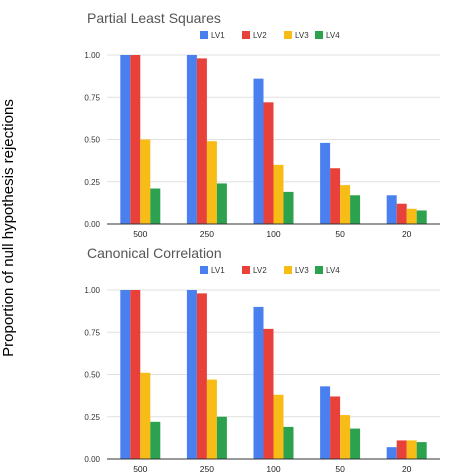 This screenshot has width=474, height=473. What do you see at coordinates (154, 253) in the screenshot?
I see `chart-title: Canonical Correlation` at bounding box center [154, 253].